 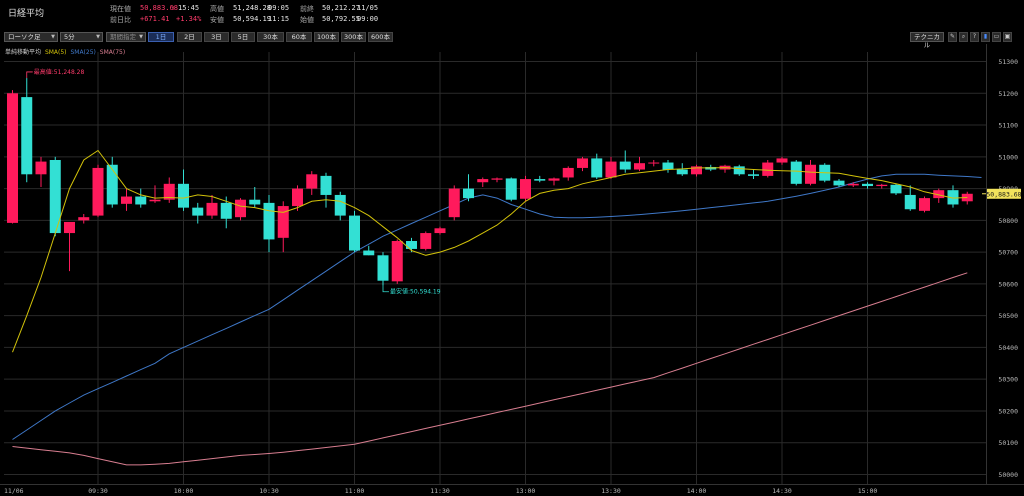 What do you see at coordinates (927, 40) in the screenshot?
I see `technical-button: テクニカル` at bounding box center [927, 40].